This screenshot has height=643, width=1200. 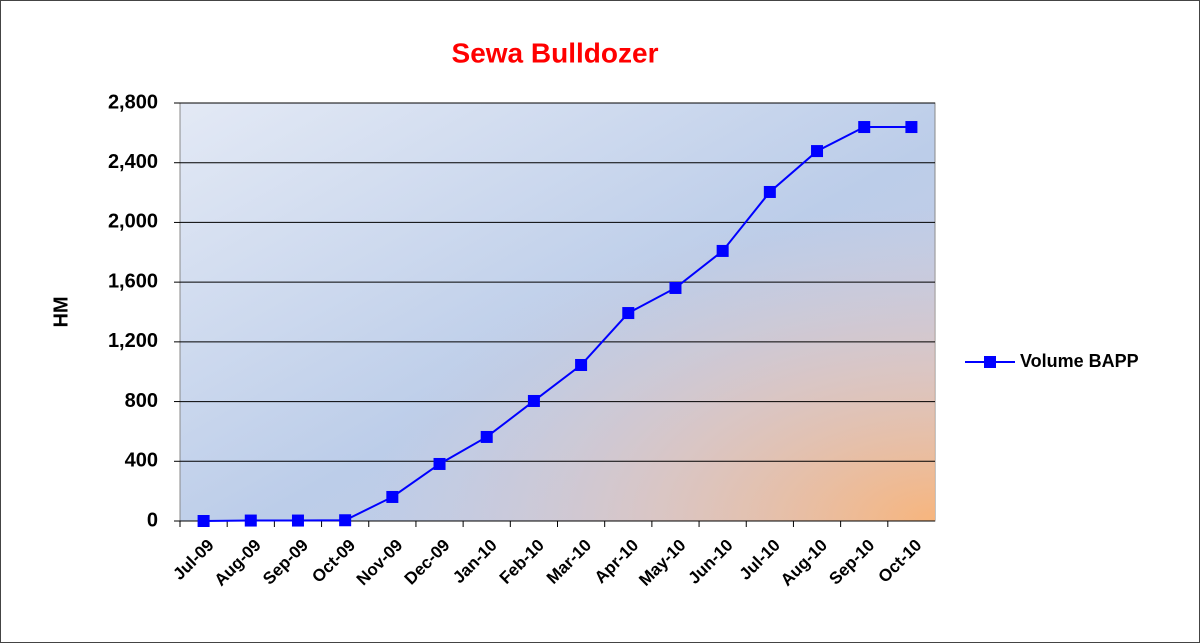 I want to click on chart-title: Sewa Bulldozer, so click(x=555, y=52).